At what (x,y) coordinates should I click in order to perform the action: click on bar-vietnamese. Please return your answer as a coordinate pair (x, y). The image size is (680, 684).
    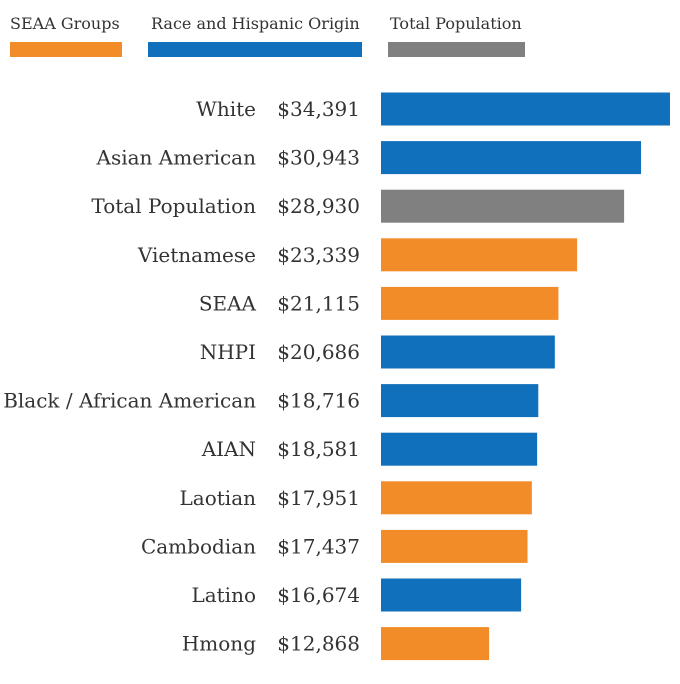
    Looking at the image, I should click on (479, 255).